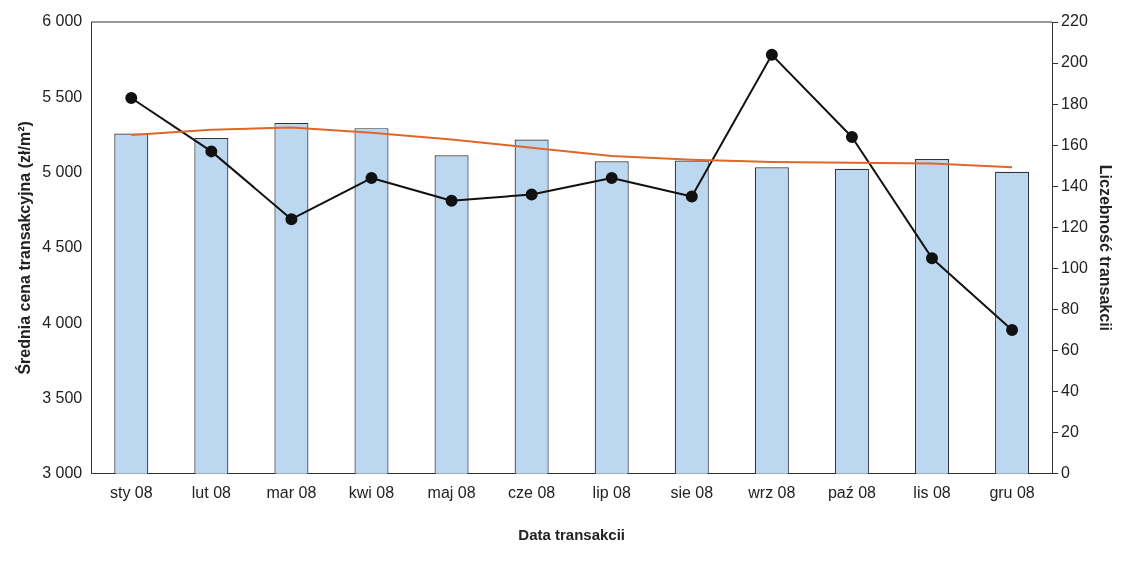  Describe the element at coordinates (62, 322) in the screenshot. I see `y-tick-label: 4 000` at that location.